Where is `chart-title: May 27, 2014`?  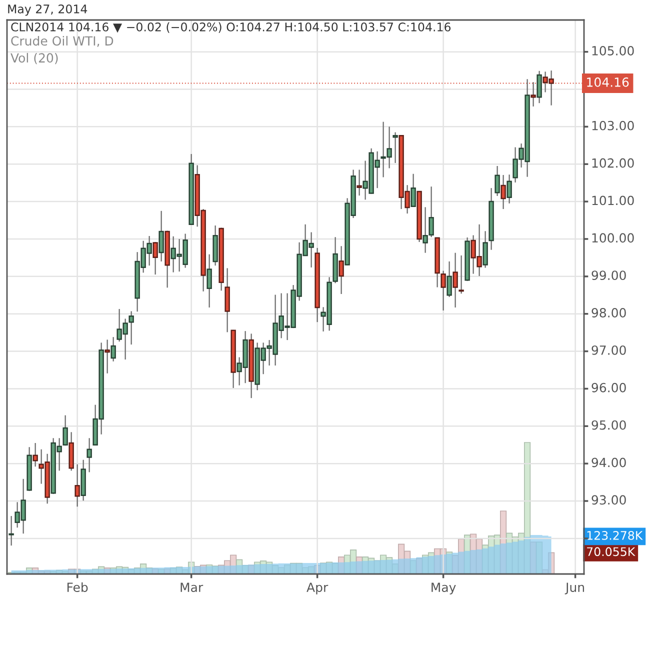
chart-title: May 27, 2014 is located at coordinates (48, 10).